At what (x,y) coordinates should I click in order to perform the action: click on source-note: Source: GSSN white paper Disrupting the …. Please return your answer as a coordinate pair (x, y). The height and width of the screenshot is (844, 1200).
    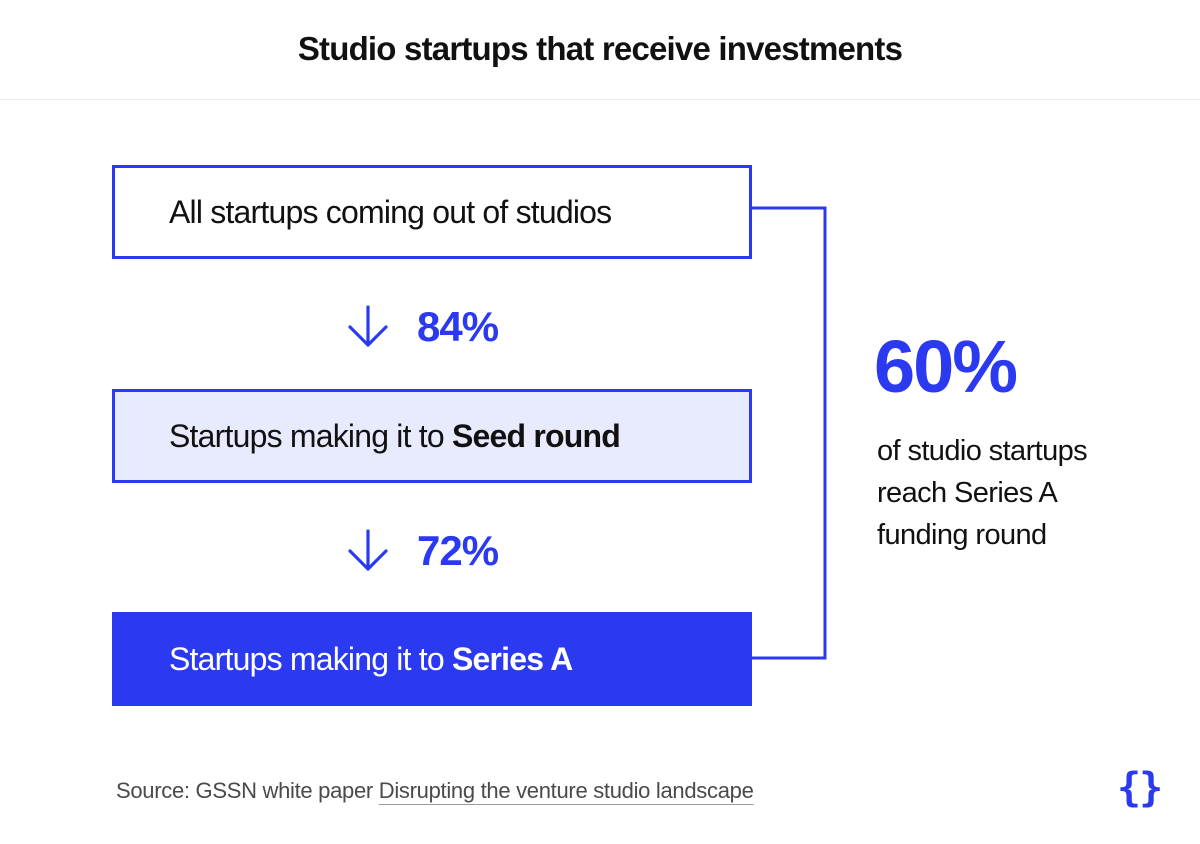
    Looking at the image, I should click on (435, 791).